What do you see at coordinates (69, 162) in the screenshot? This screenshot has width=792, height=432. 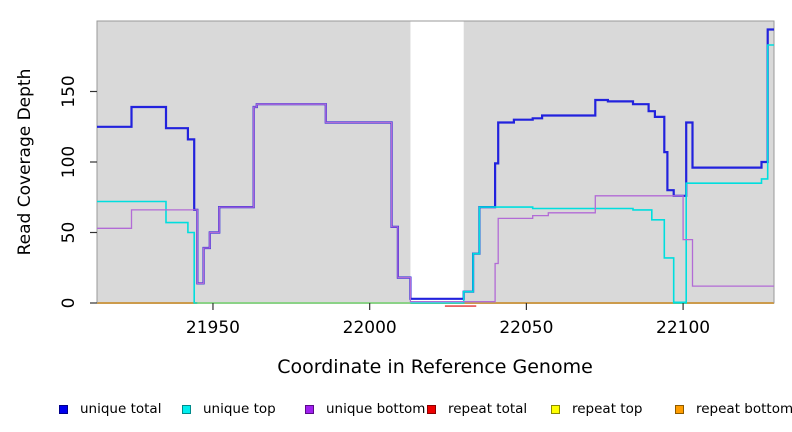 I see `y-tick-label: 100` at bounding box center [69, 162].